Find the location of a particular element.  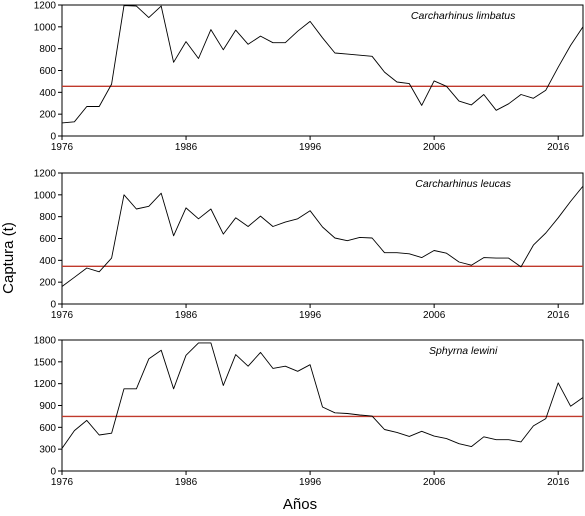

x-axis-title: Años is located at coordinates (300, 504).